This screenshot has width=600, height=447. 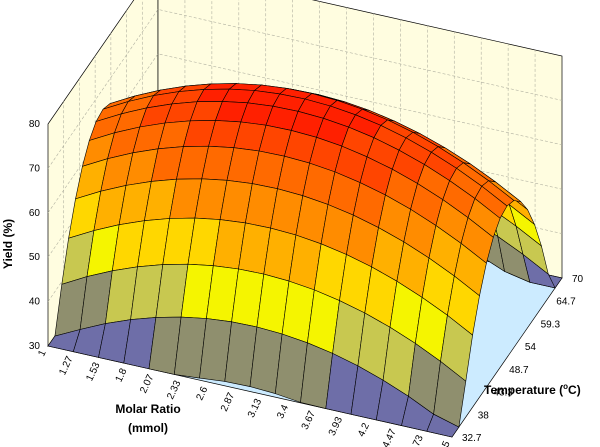 I want to click on x-tick-label: 5, so click(x=446, y=443).